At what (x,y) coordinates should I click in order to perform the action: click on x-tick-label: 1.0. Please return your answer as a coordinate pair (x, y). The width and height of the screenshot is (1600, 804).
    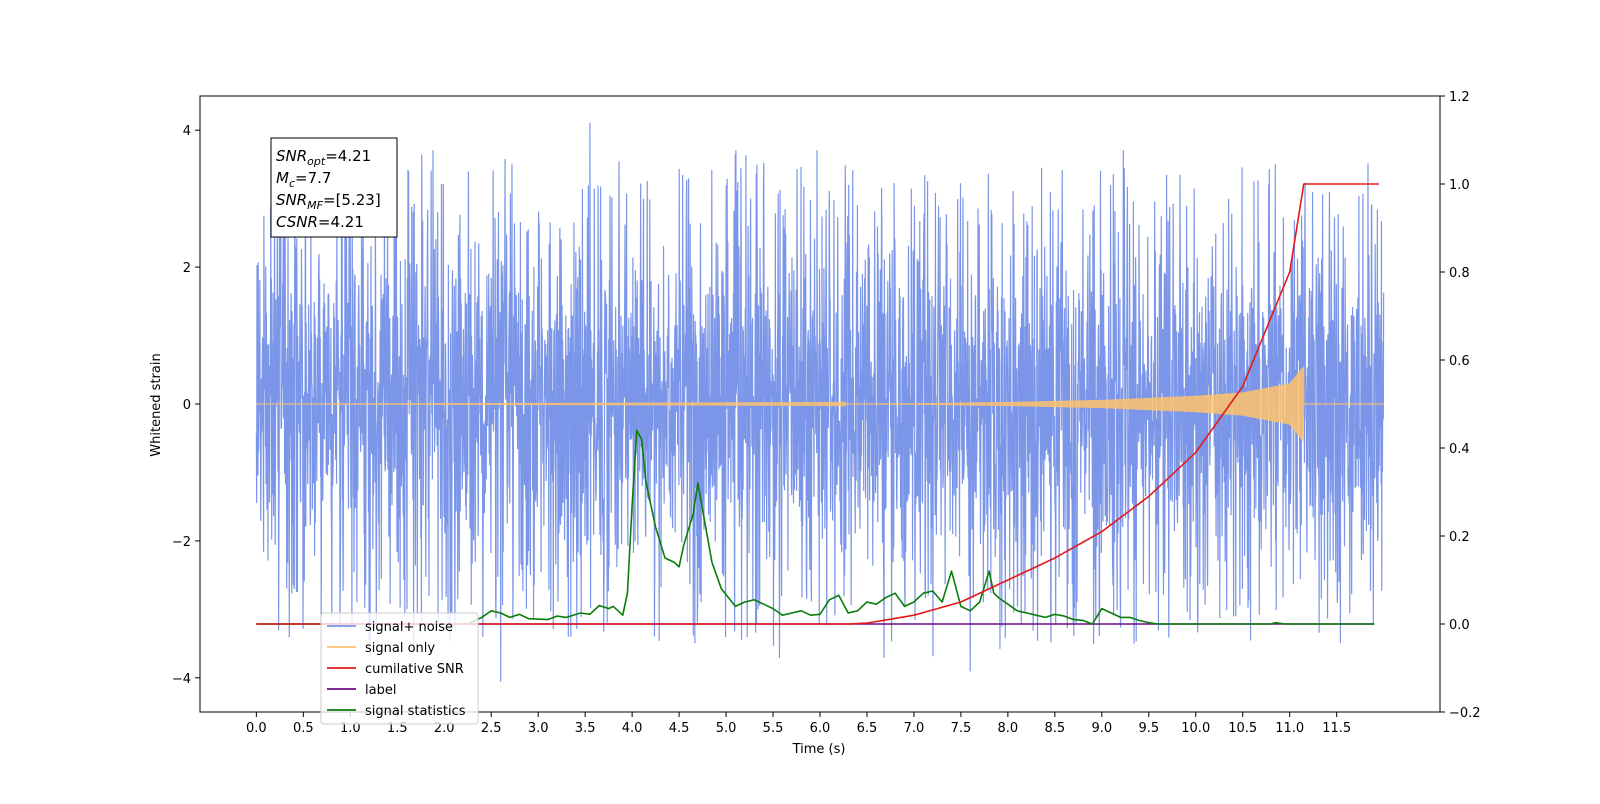
    Looking at the image, I should click on (350, 728).